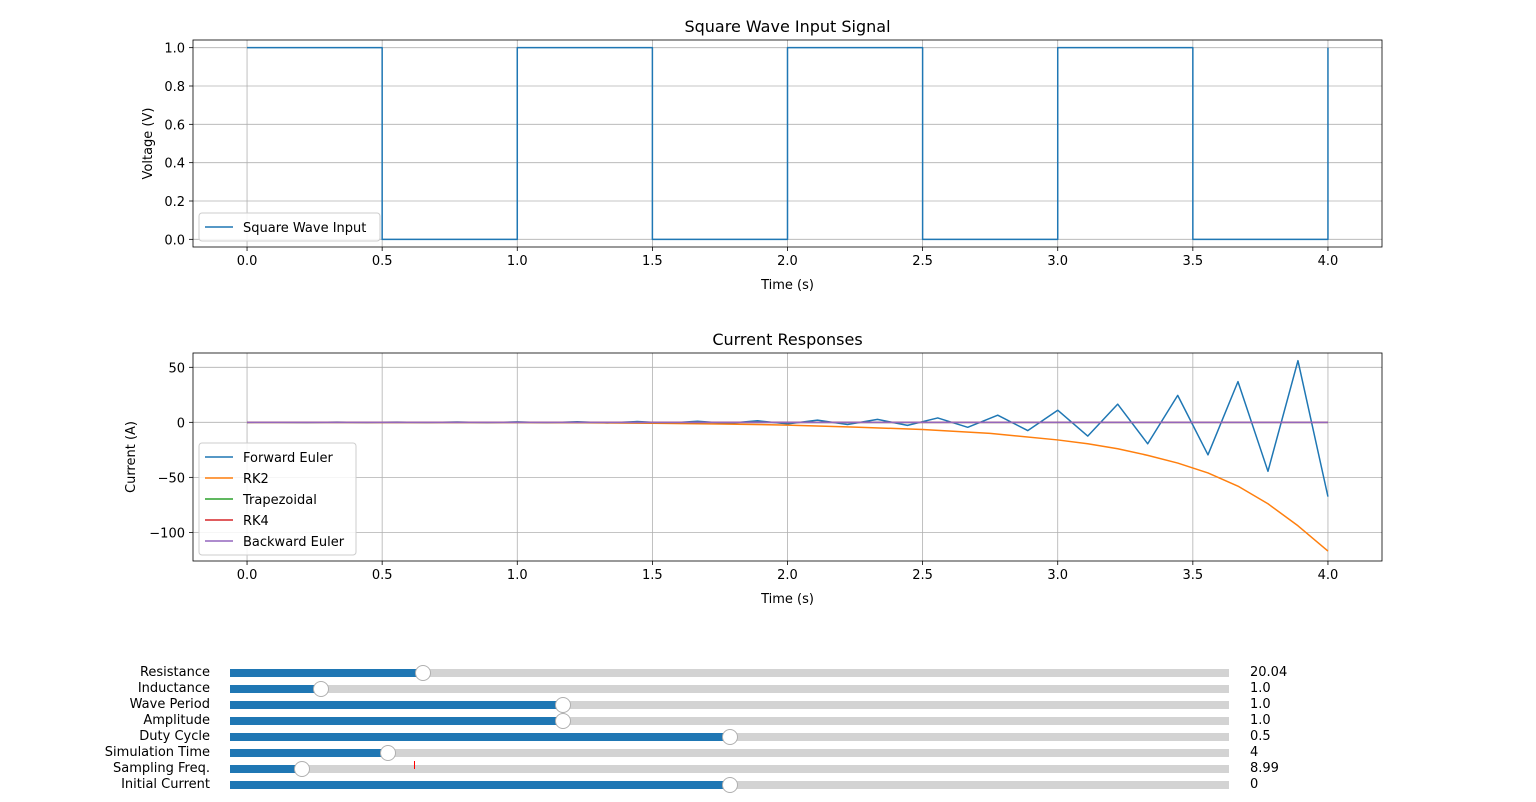  What do you see at coordinates (174, 49) in the screenshot?
I see `y-tick-label: 1.0` at bounding box center [174, 49].